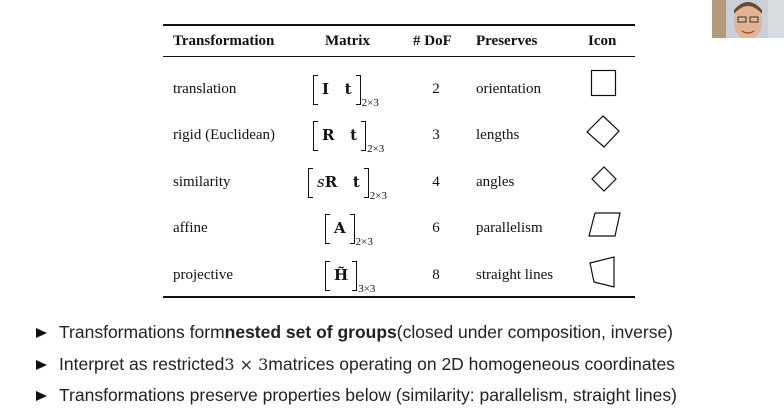 The image size is (784, 412). What do you see at coordinates (341, 275) in the screenshot?
I see `matrix-projective-body: H̃` at bounding box center [341, 275].